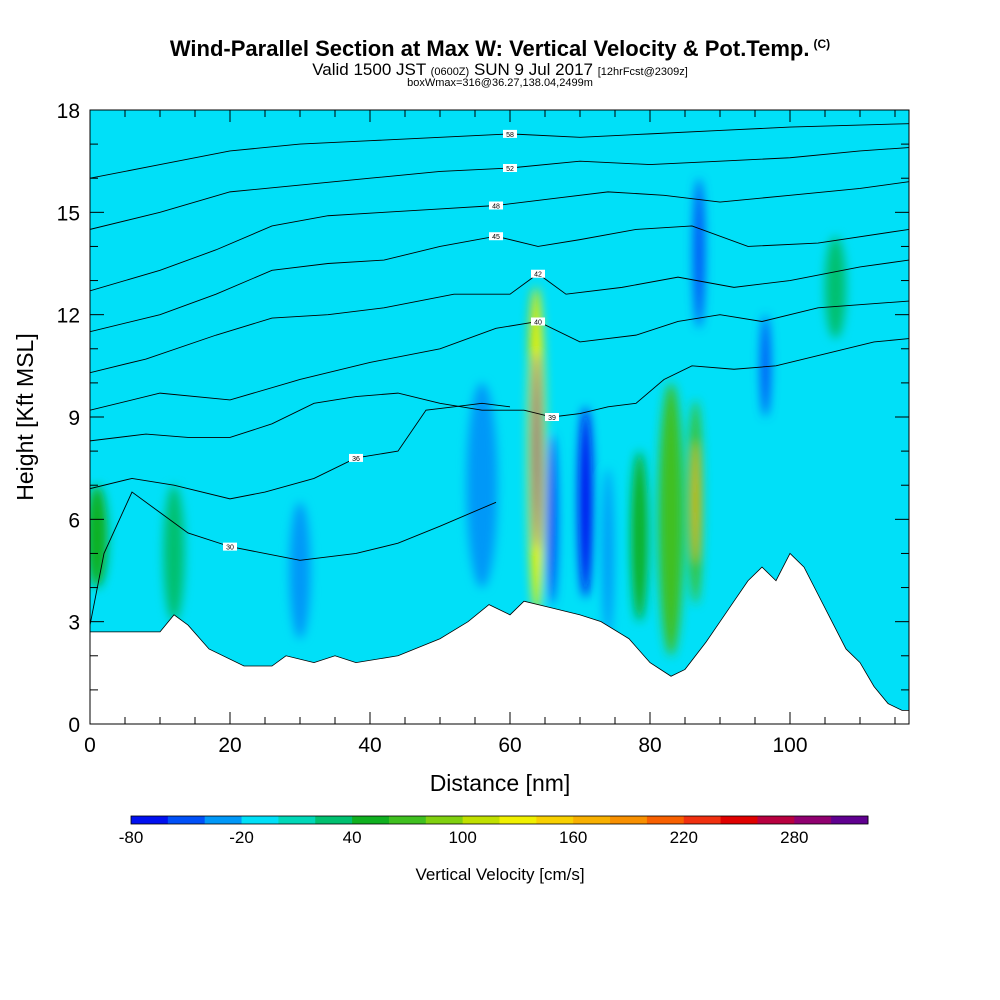 The image size is (1000, 1000). I want to click on terrain-profile, so click(499, 638).